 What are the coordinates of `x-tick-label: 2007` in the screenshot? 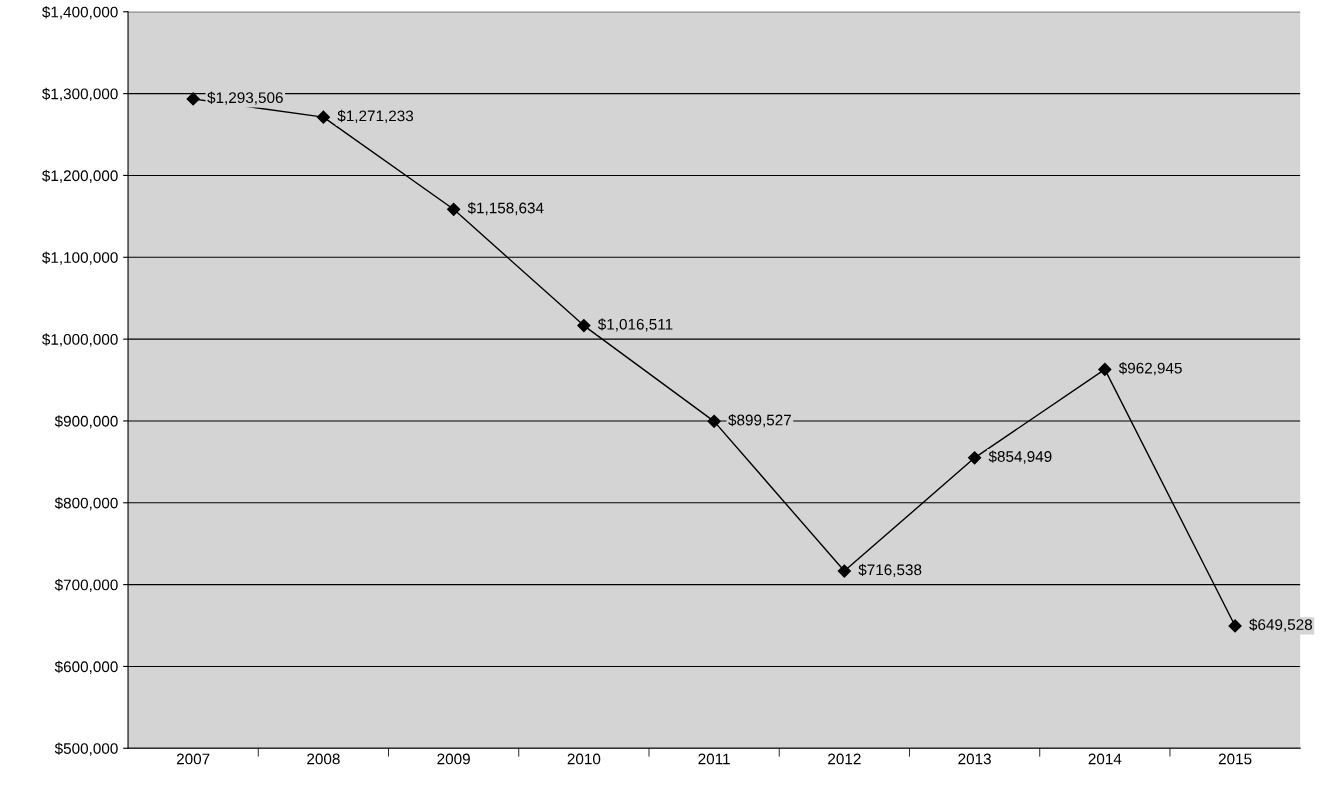 It's located at (193, 759).